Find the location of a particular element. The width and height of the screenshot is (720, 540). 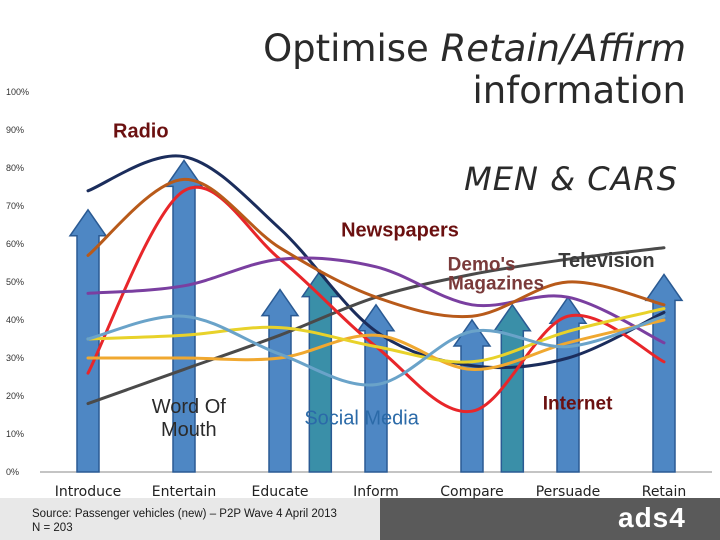

logo-text: ads4 is located at coordinates (652, 518).